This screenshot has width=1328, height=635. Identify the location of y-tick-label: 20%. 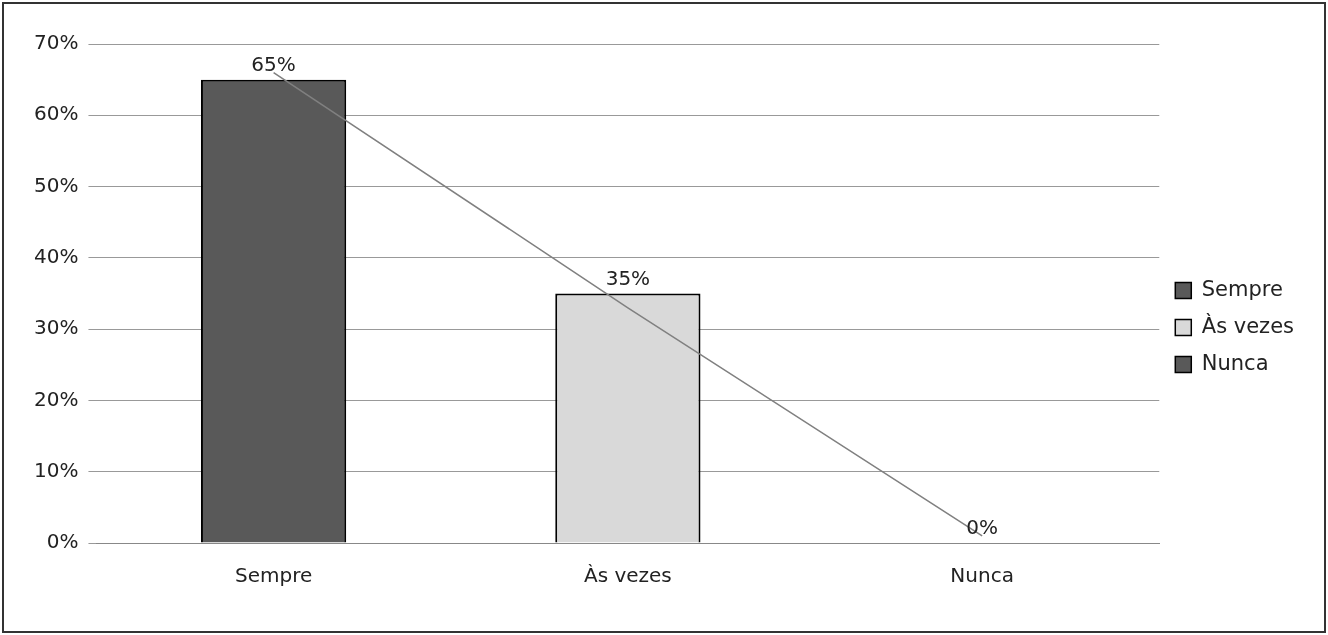
(56, 398).